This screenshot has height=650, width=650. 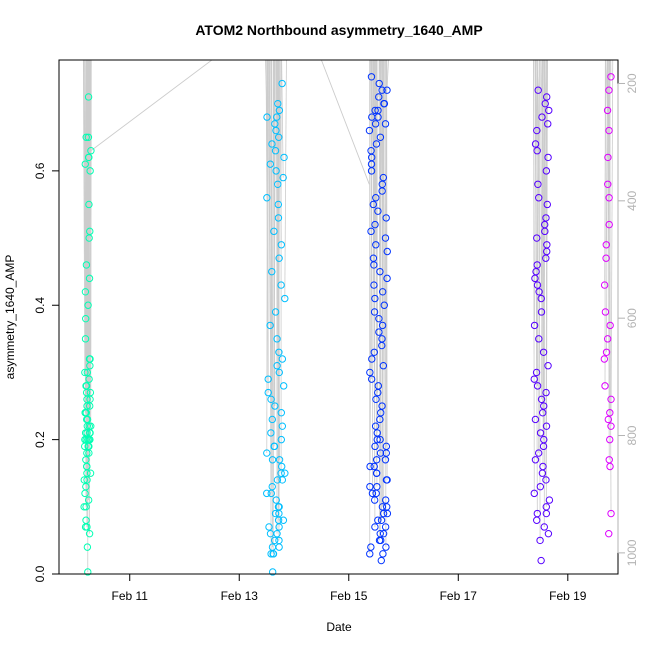 I want to click on x-tick-label: Feb 11, so click(x=129, y=596).